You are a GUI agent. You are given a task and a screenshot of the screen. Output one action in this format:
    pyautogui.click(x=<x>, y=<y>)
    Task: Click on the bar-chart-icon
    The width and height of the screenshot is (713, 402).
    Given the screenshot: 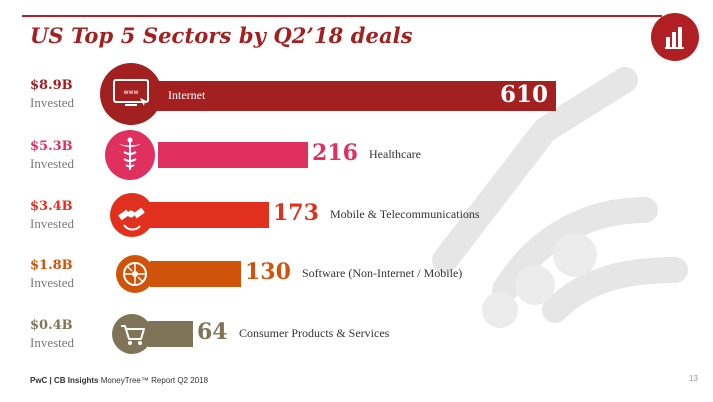 What is the action you would take?
    pyautogui.click(x=675, y=37)
    